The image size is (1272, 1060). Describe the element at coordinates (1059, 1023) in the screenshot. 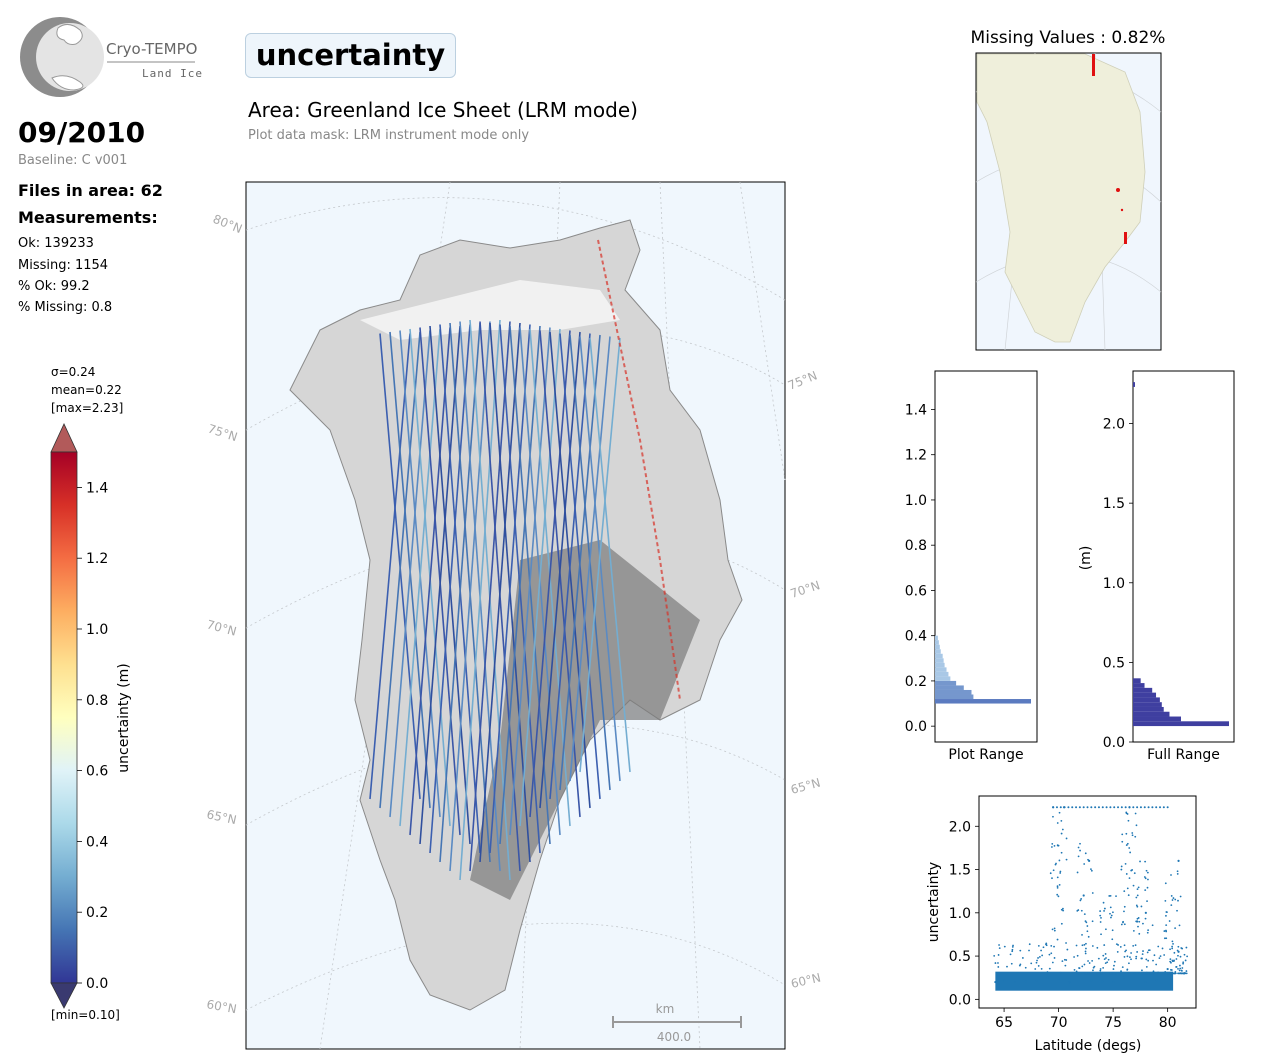

I see `scatter-xtick-label: 70` at that location.